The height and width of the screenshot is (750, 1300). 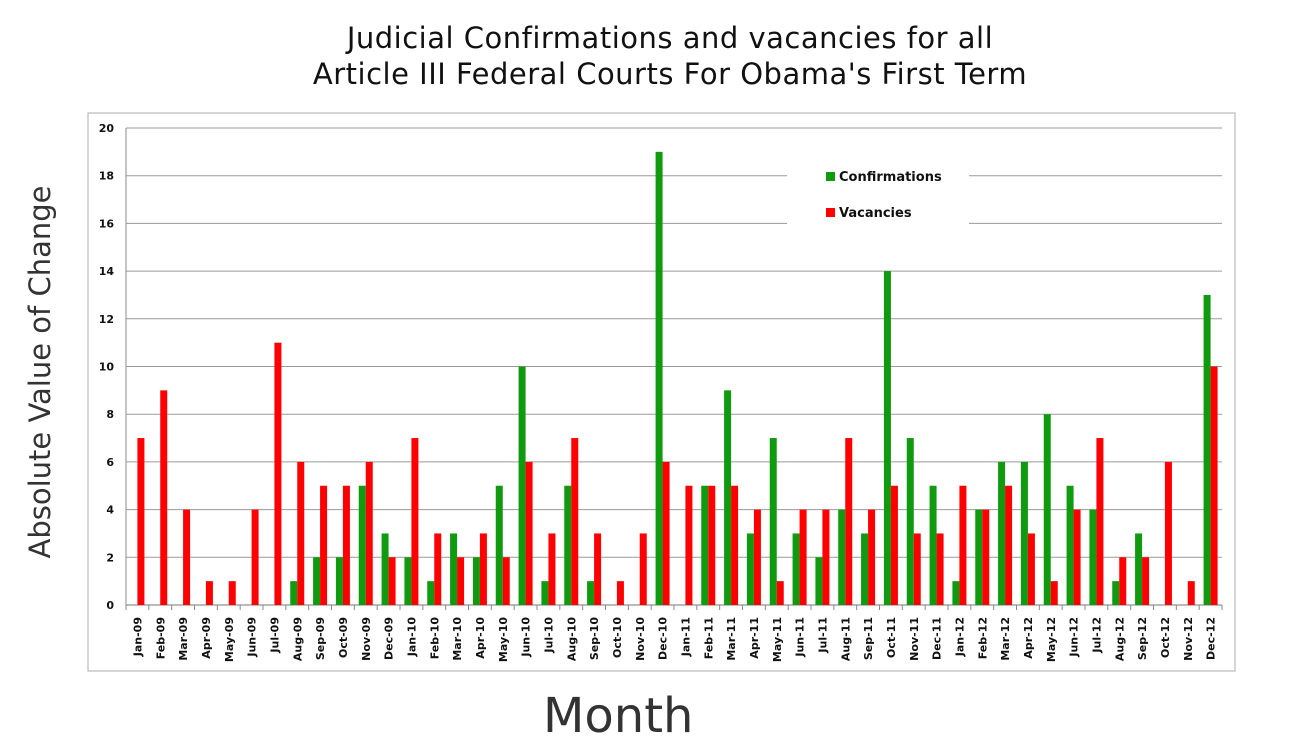 What do you see at coordinates (982, 638) in the screenshot?
I see `x-tick-label: Feb-12` at bounding box center [982, 638].